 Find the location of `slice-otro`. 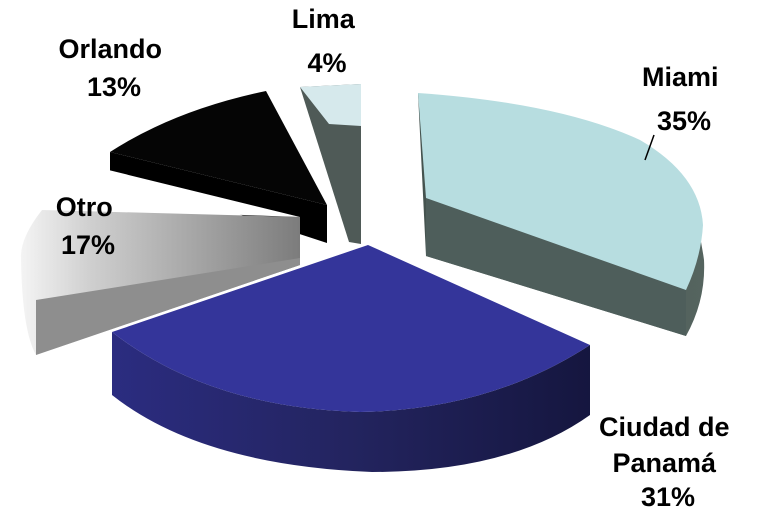

slice-otro is located at coordinates (160, 260).